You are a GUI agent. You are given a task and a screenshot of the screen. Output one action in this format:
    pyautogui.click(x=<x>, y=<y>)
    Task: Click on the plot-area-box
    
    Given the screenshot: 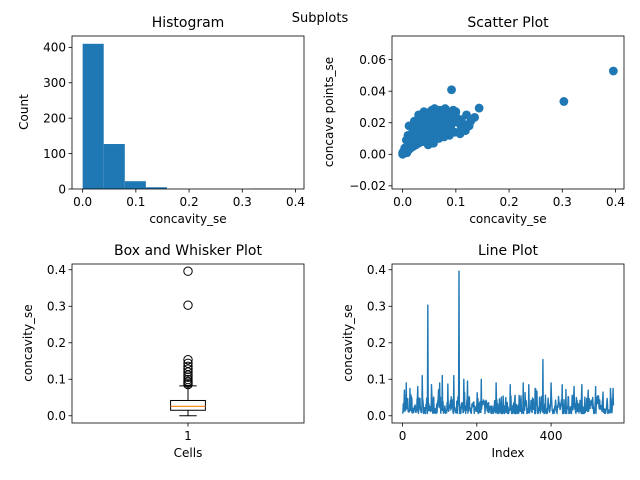 What is the action you would take?
    pyautogui.click(x=188, y=341)
    